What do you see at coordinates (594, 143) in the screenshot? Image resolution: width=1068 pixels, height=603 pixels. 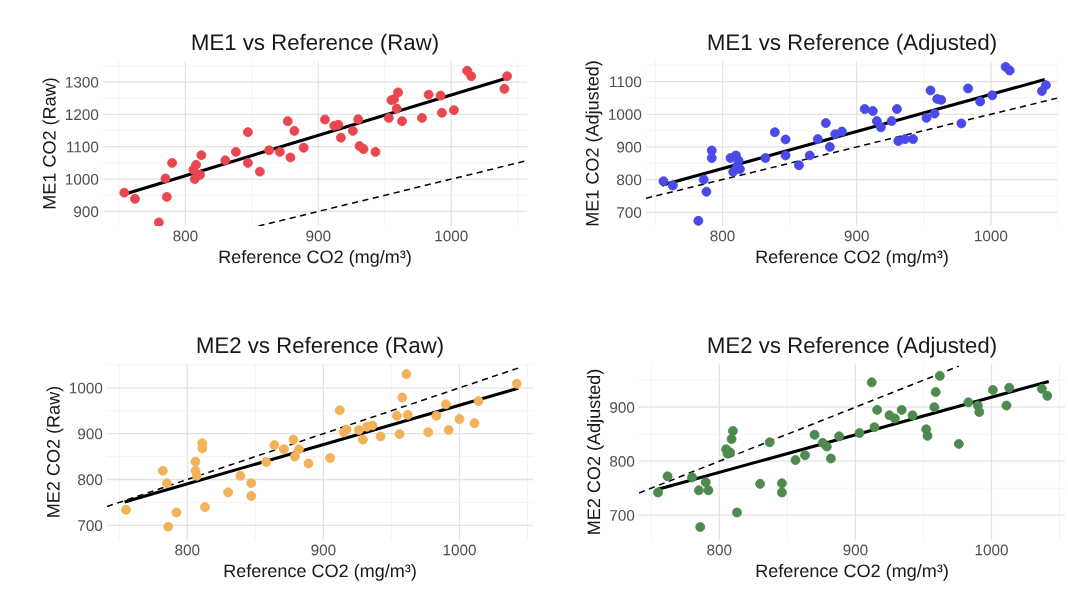 I see `y-axis-title: ME1 CO2 (Adjusted)` at bounding box center [594, 143].